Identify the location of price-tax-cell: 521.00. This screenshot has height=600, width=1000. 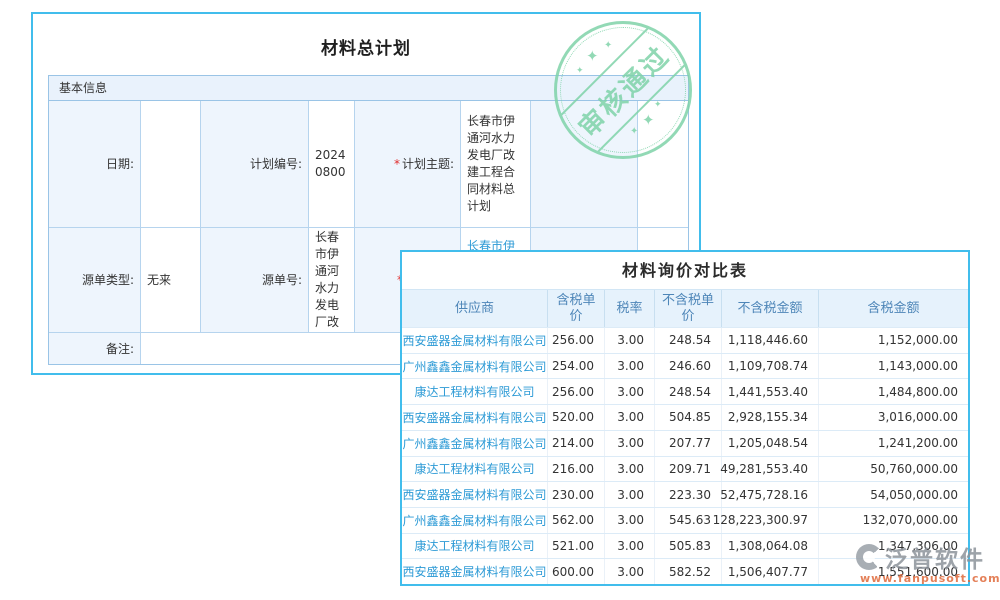
(576, 546).